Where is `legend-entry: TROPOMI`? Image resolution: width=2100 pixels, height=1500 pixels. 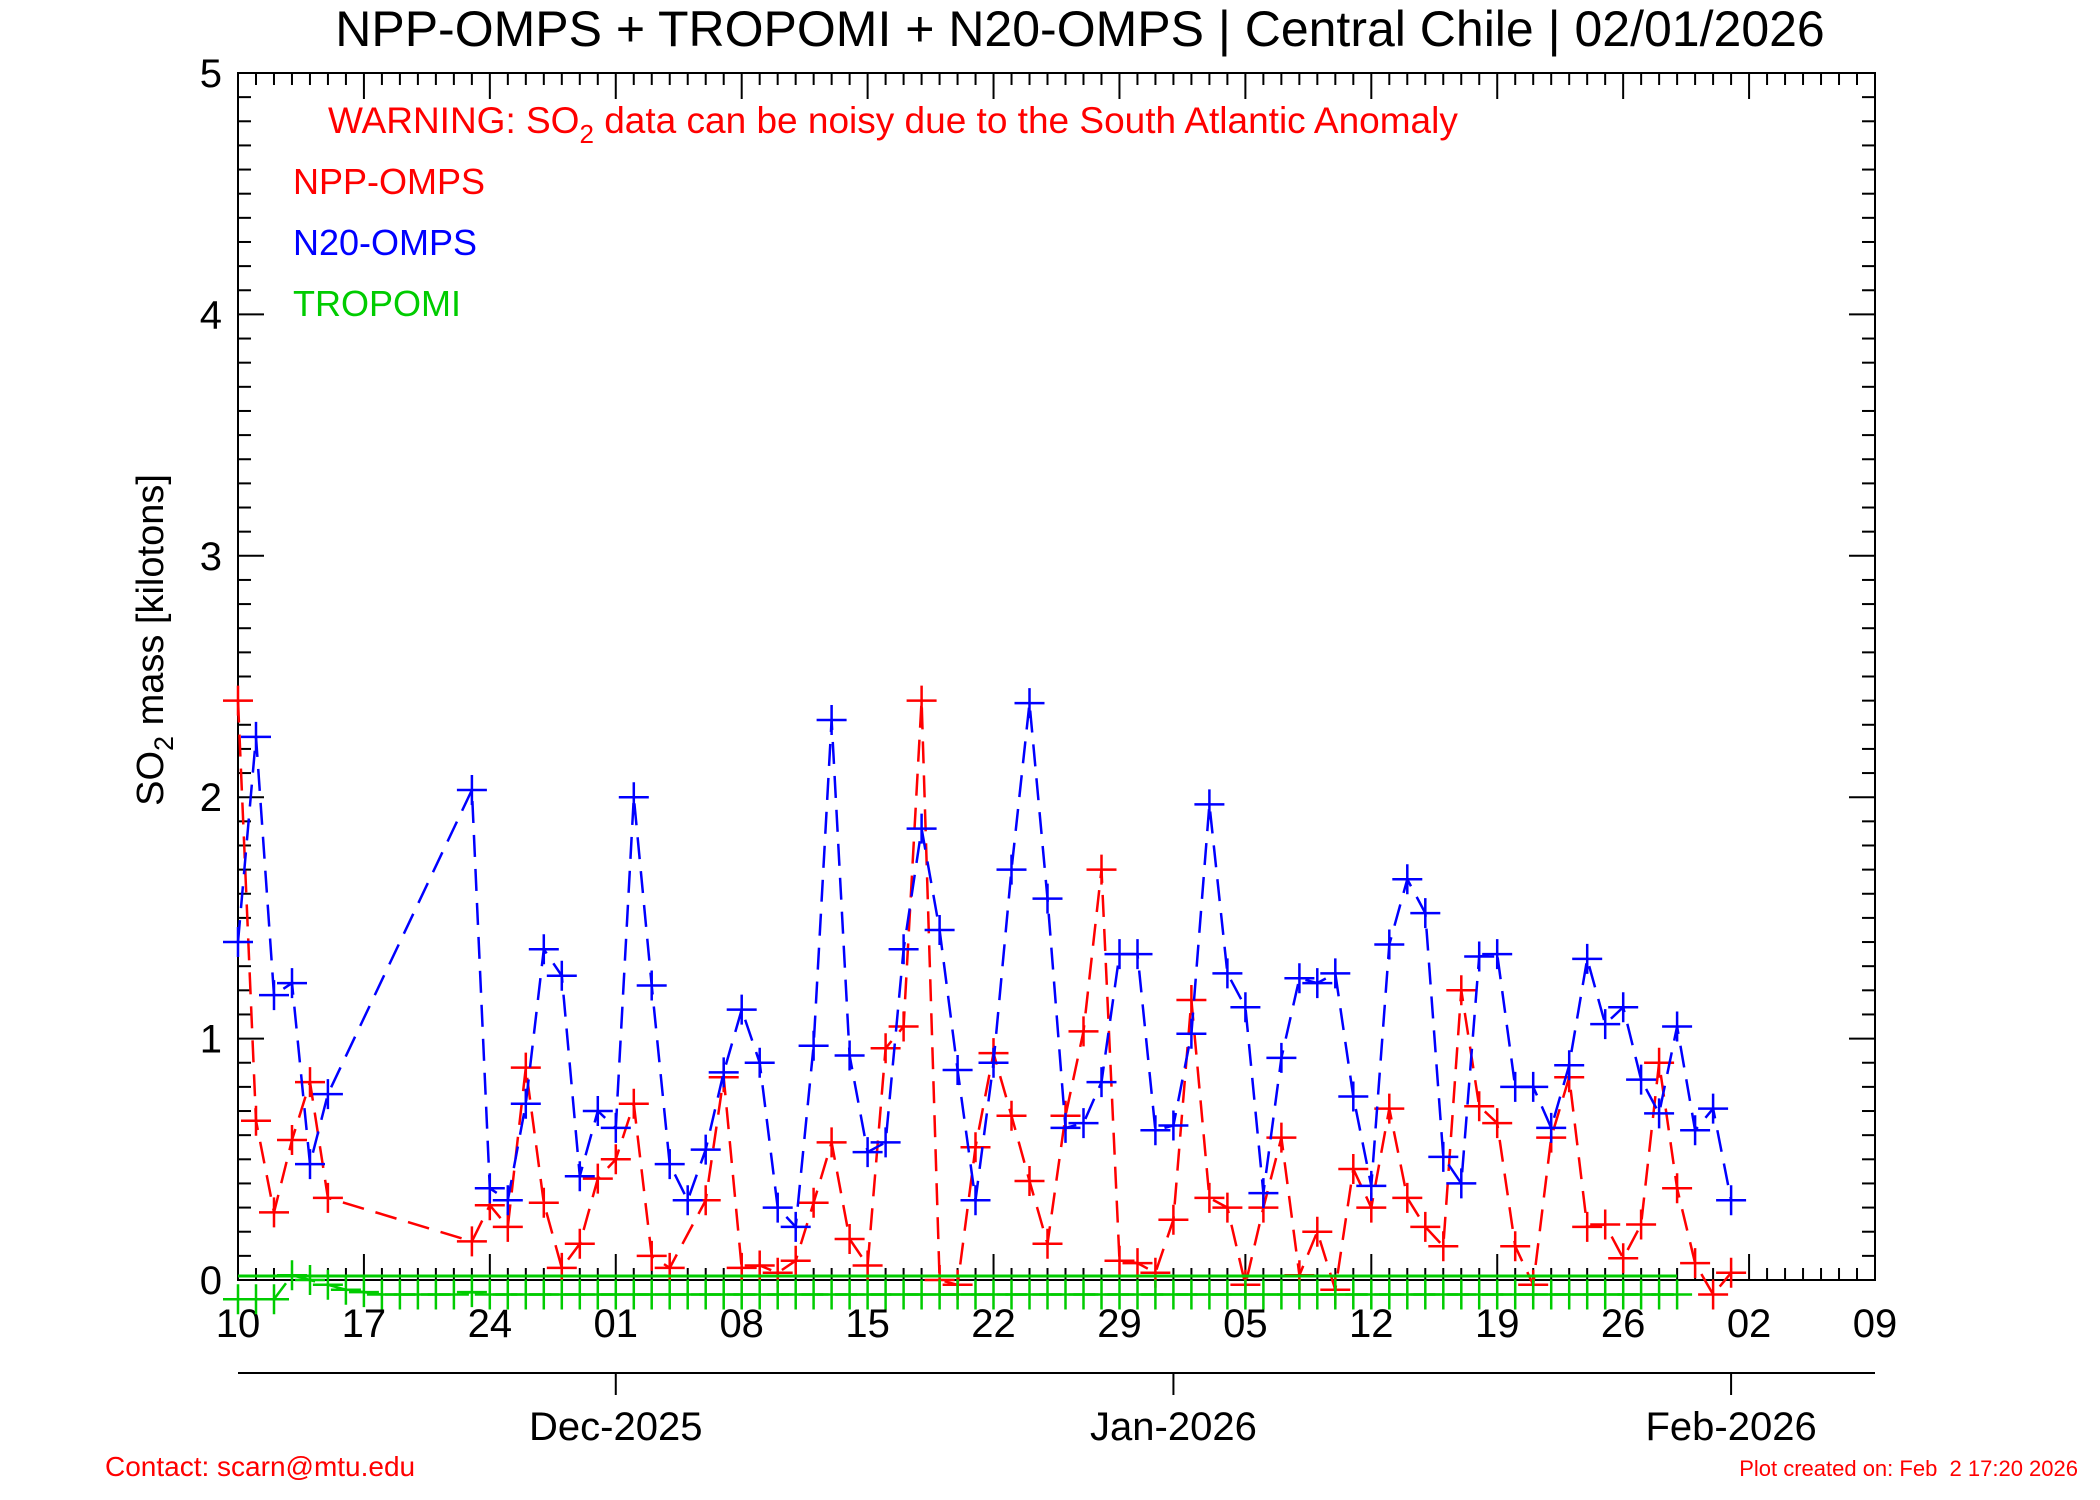
legend-entry: TROPOMI is located at coordinates (377, 303).